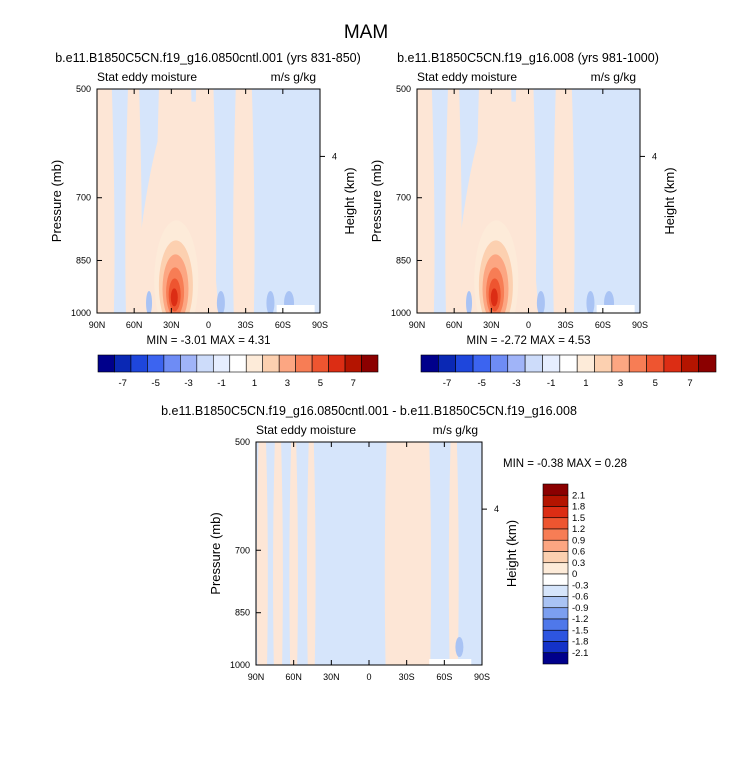 The image size is (733, 760). I want to click on colorbar-label: -2.1, so click(580, 653).